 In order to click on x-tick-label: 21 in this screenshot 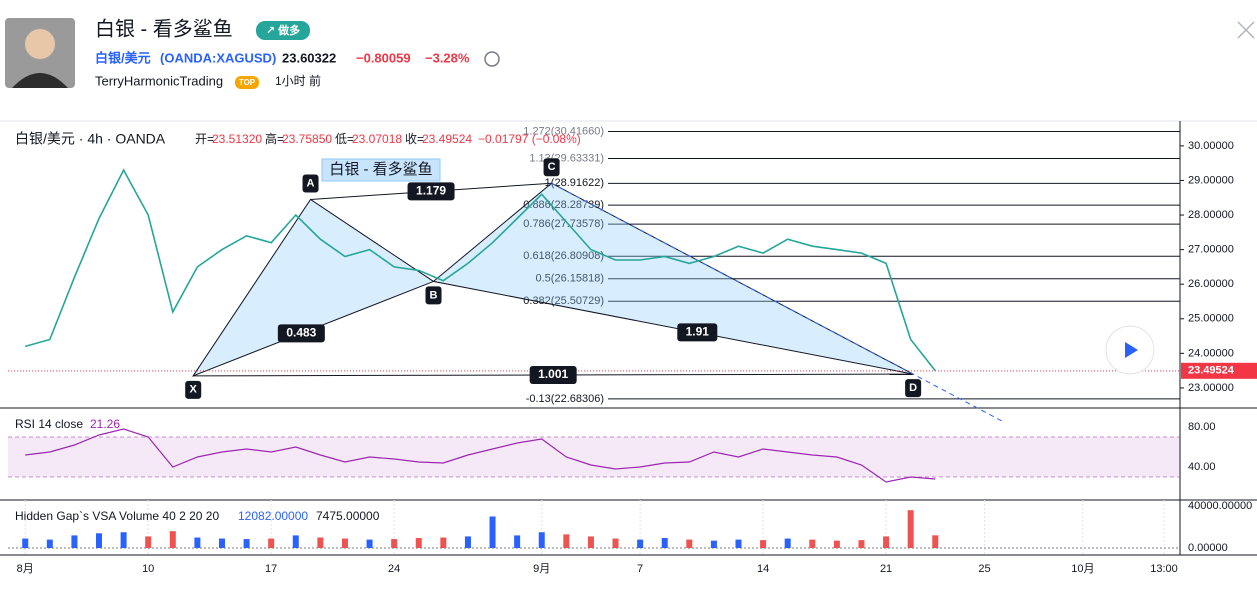, I will do `click(886, 569)`.